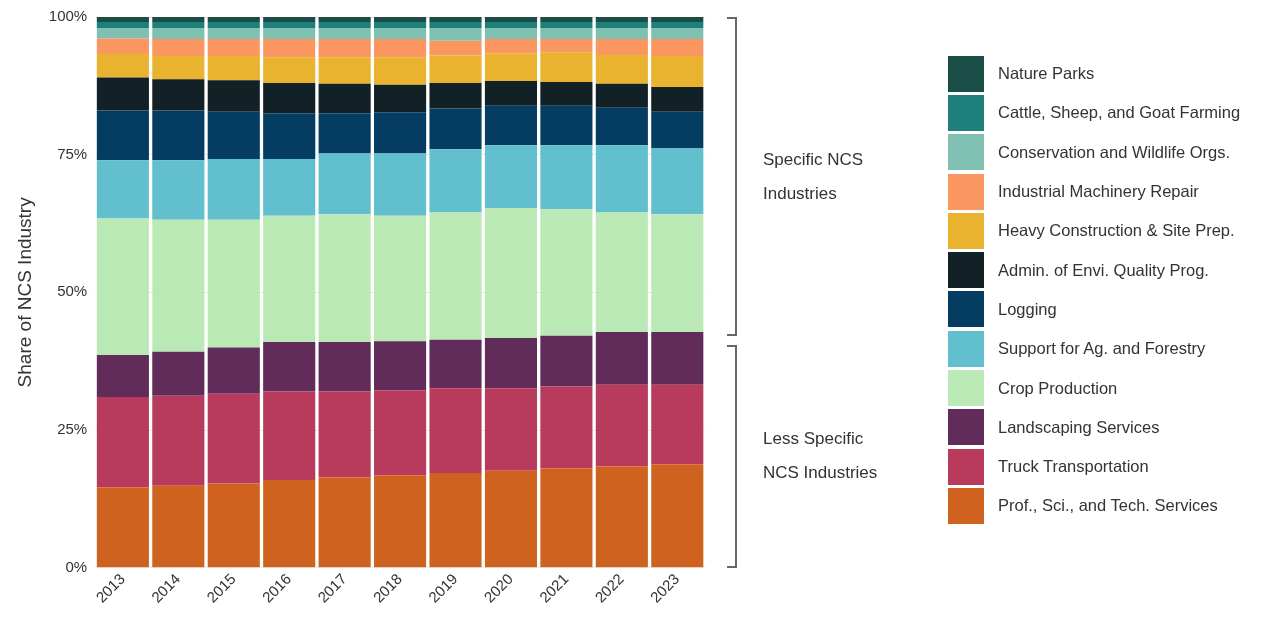 The height and width of the screenshot is (620, 1288). What do you see at coordinates (72, 291) in the screenshot?
I see `y-tick-label: 50%` at bounding box center [72, 291].